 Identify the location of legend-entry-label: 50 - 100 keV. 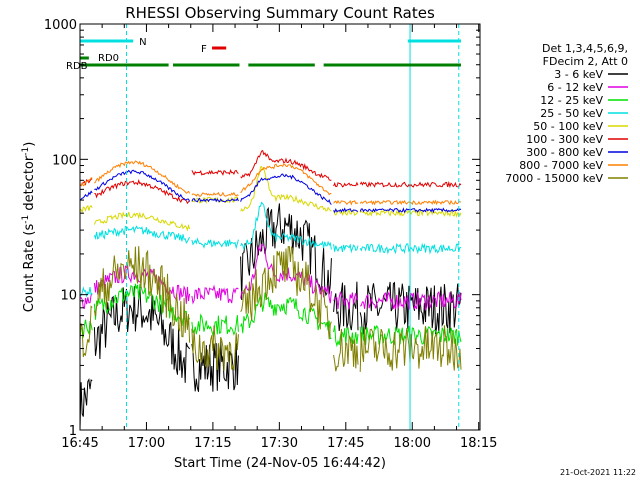
(568, 126).